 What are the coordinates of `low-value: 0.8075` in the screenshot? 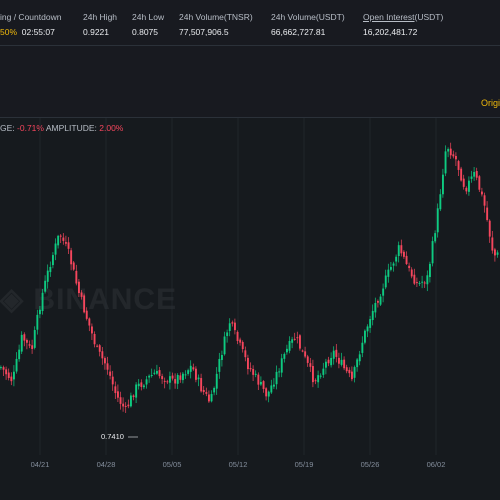 It's located at (145, 32).